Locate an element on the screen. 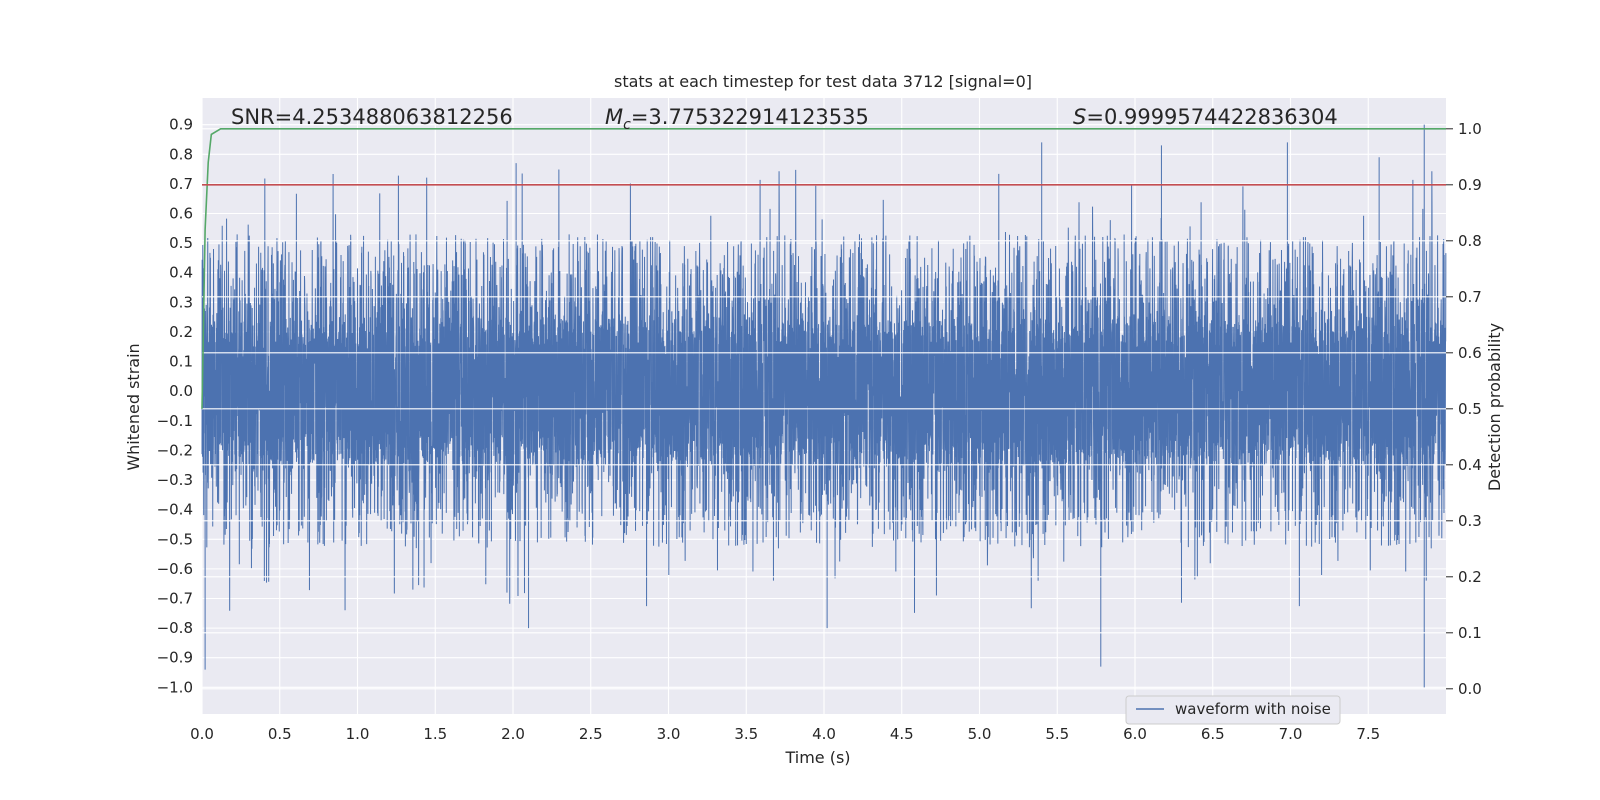 This screenshot has width=1600, height=800. x-tick-label: 7.5 is located at coordinates (1368, 734).